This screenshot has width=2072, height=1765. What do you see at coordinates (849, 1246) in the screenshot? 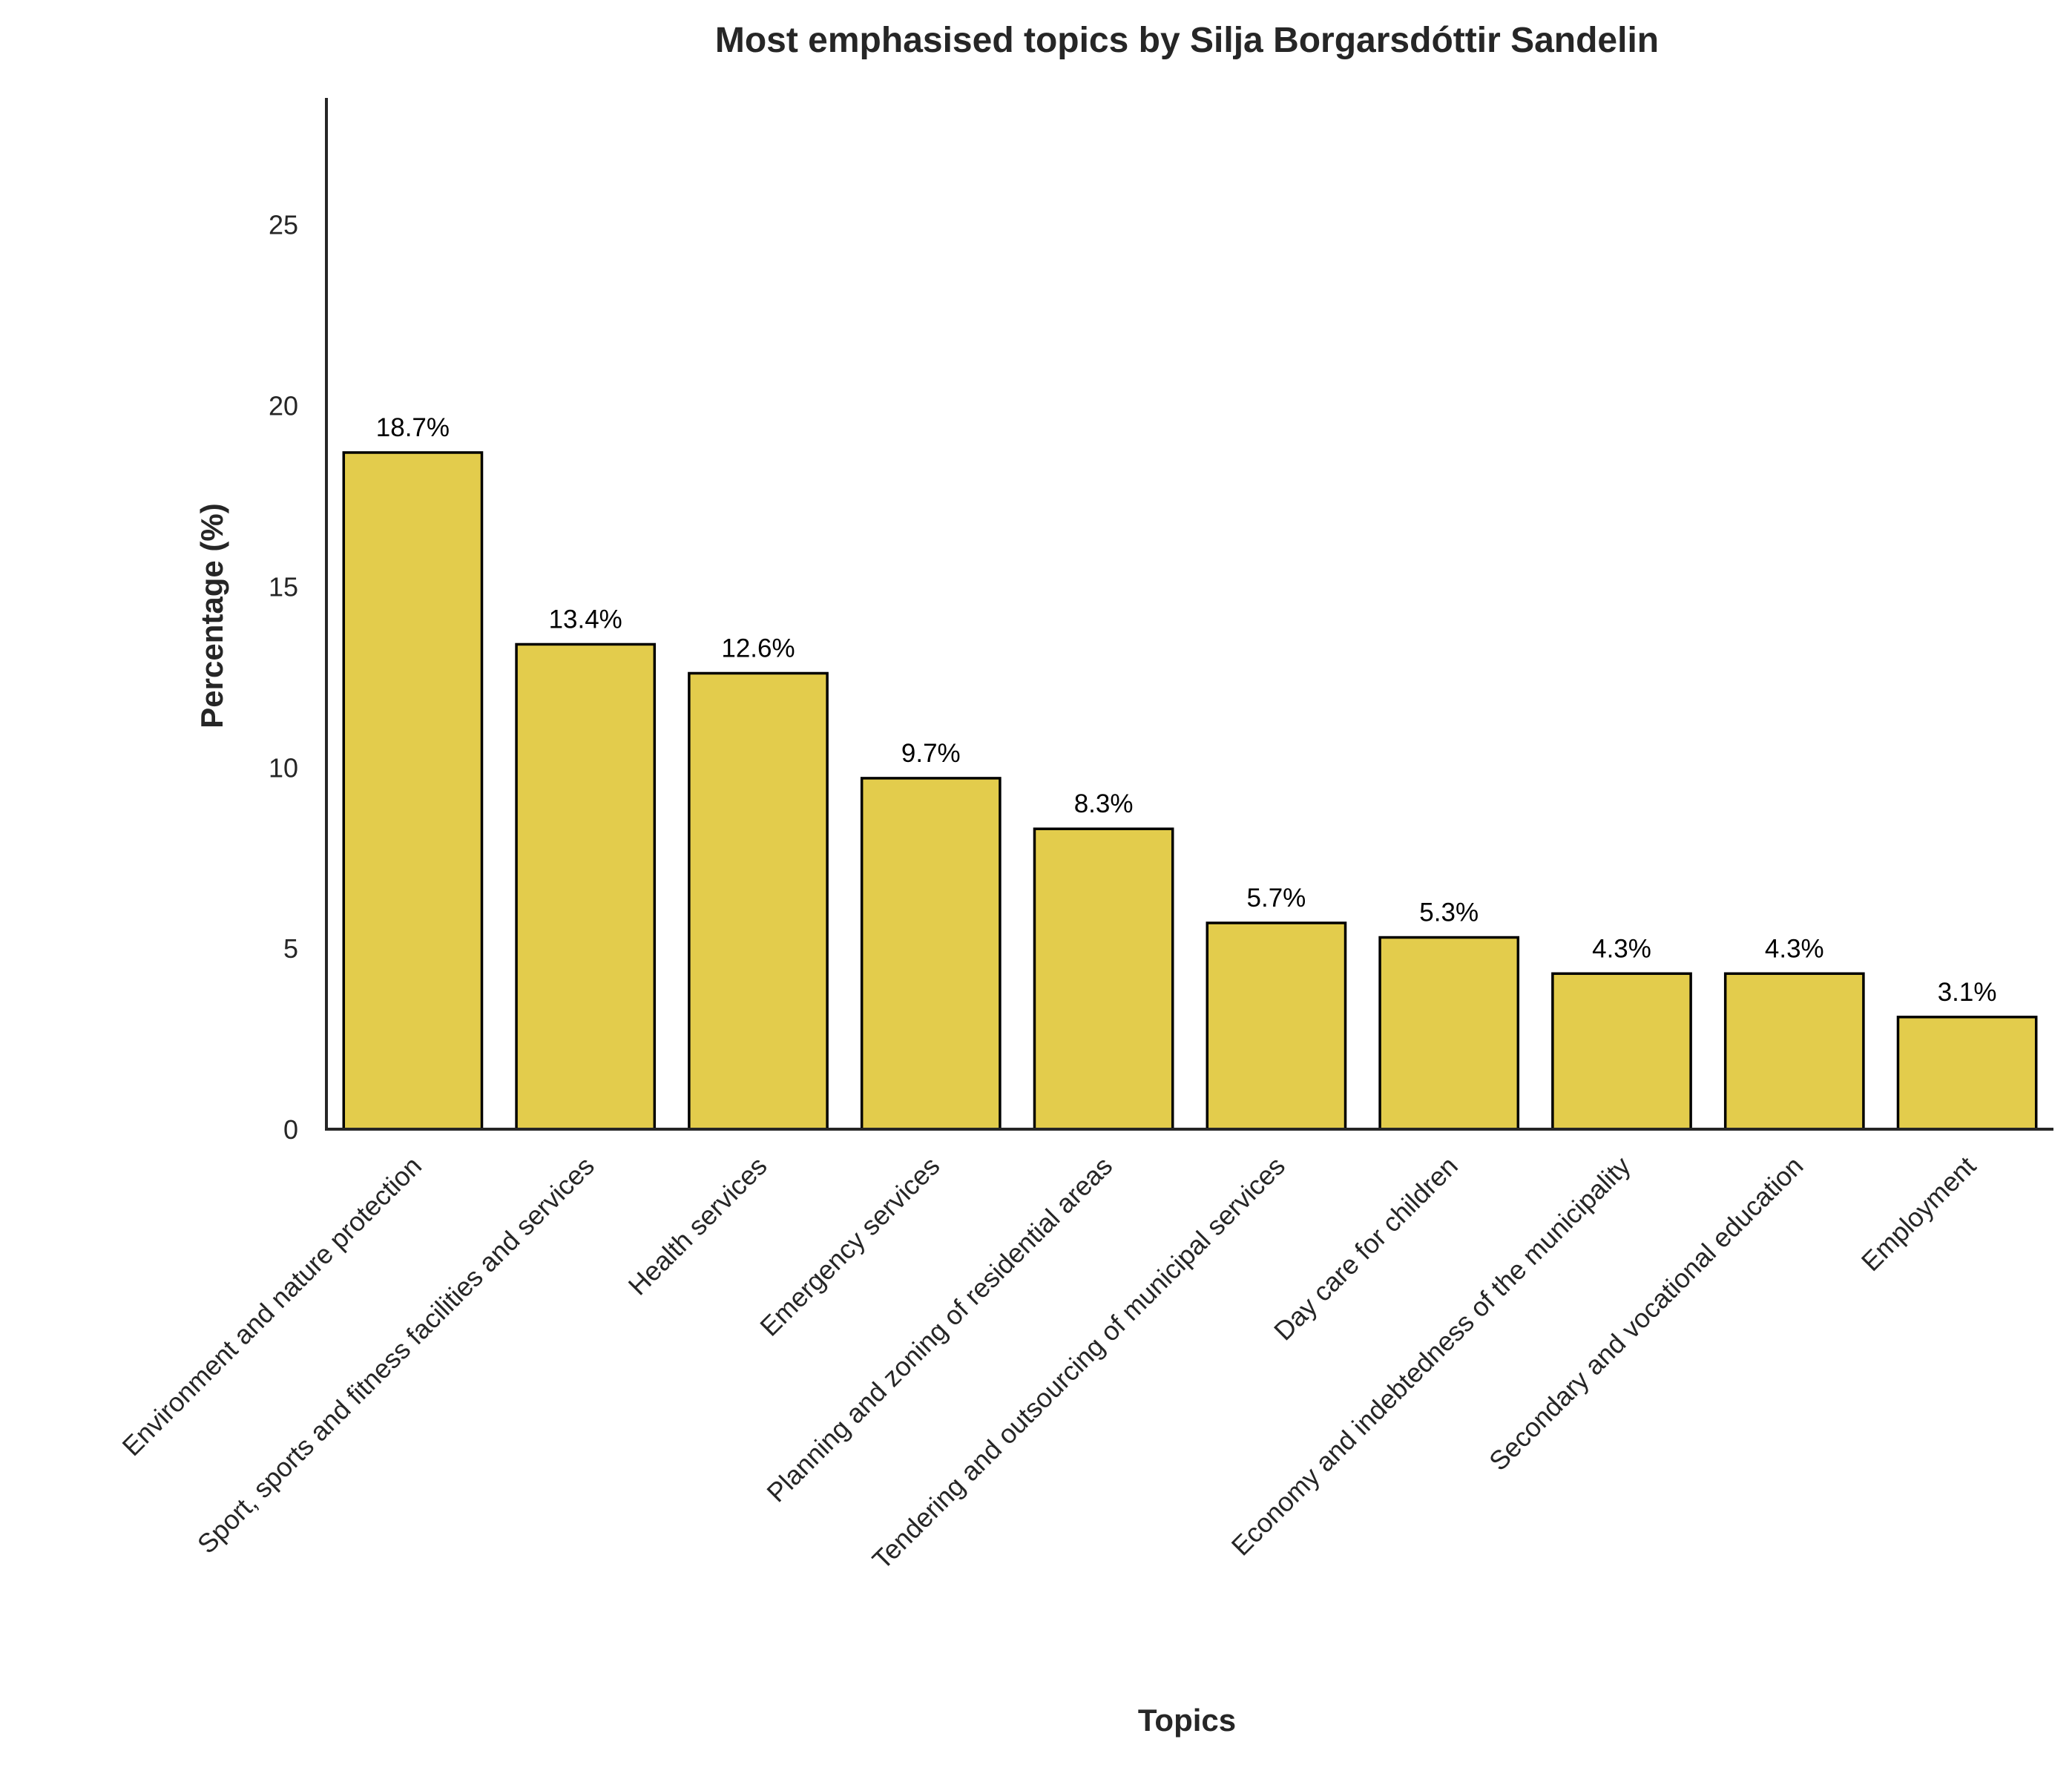
I see `x-tick-label: Emergency services` at bounding box center [849, 1246].